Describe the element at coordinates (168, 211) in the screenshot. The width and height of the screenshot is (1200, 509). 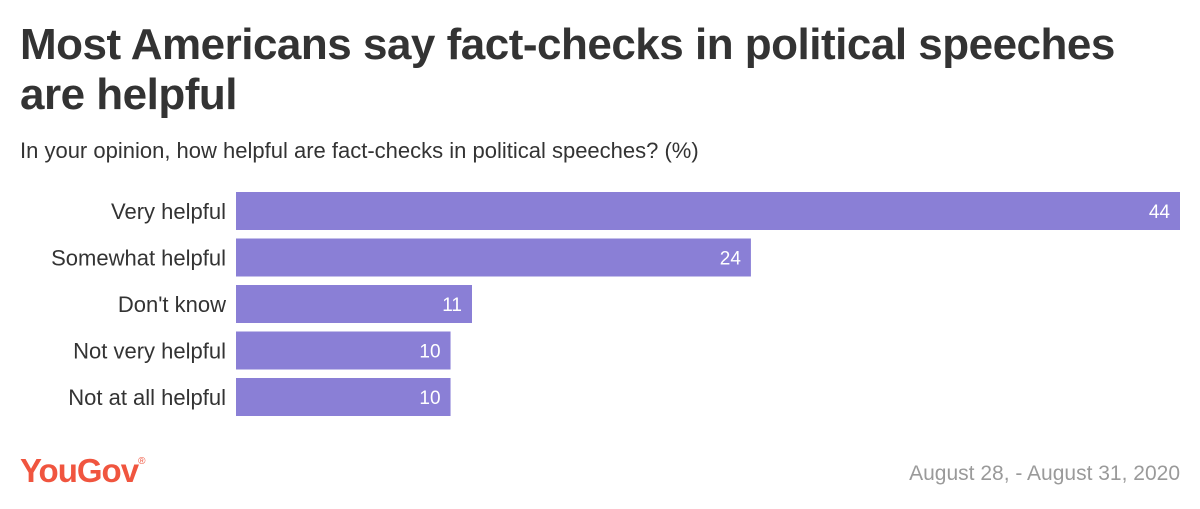
I see `category-label-0: Very helpful` at that location.